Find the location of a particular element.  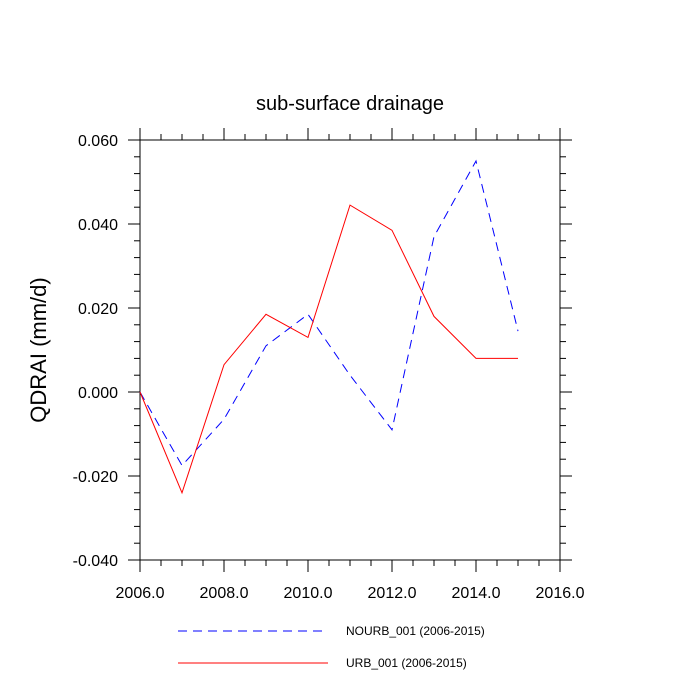

y-axis-label: QDRAI (mm/d) is located at coordinates (38, 349).